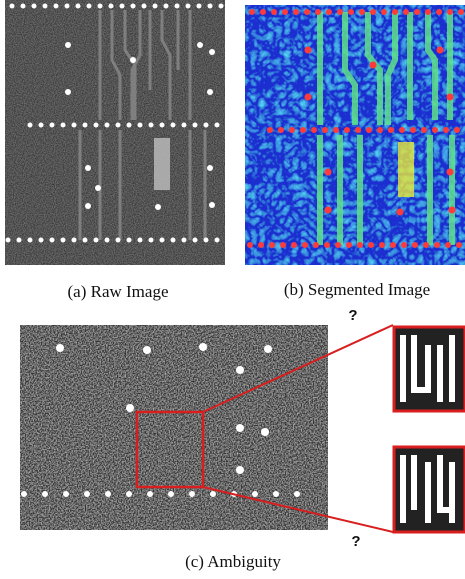 This screenshot has height=579, width=465. Describe the element at coordinates (117, 291) in the screenshot. I see `caption: (a) Raw Image` at that location.